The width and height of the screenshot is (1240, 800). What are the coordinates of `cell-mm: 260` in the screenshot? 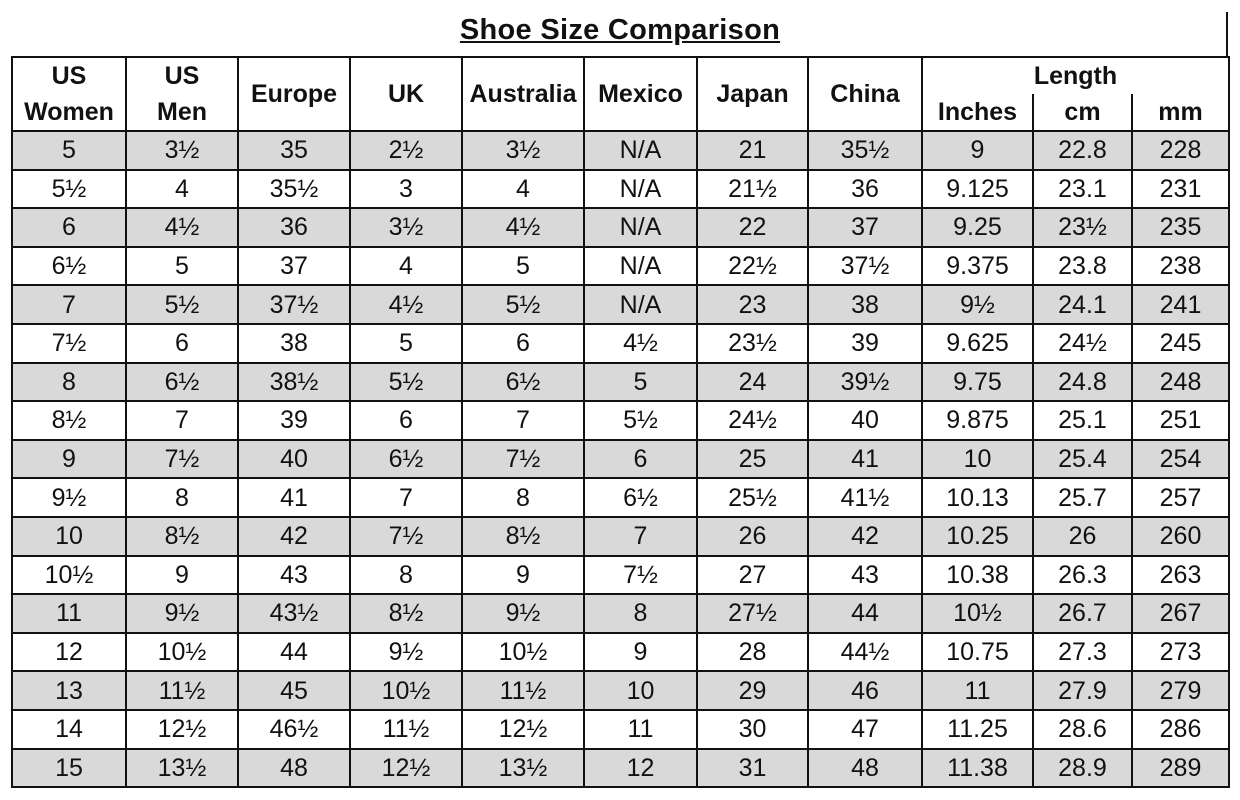 It's located at (1180, 536).